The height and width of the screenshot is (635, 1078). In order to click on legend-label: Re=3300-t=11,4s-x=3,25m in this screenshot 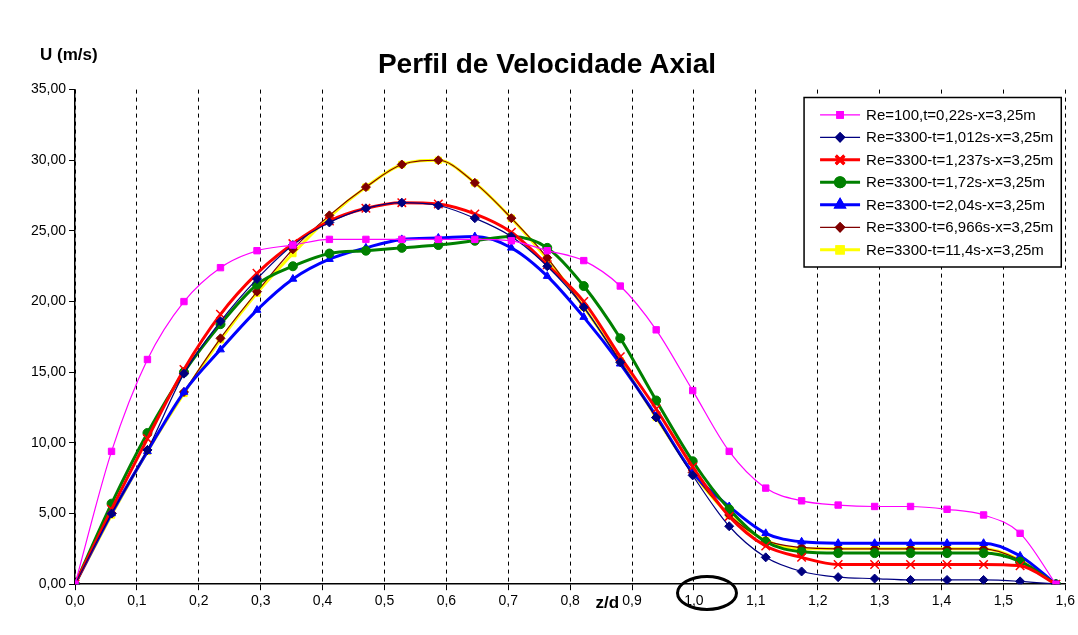, I will do `click(955, 249)`.